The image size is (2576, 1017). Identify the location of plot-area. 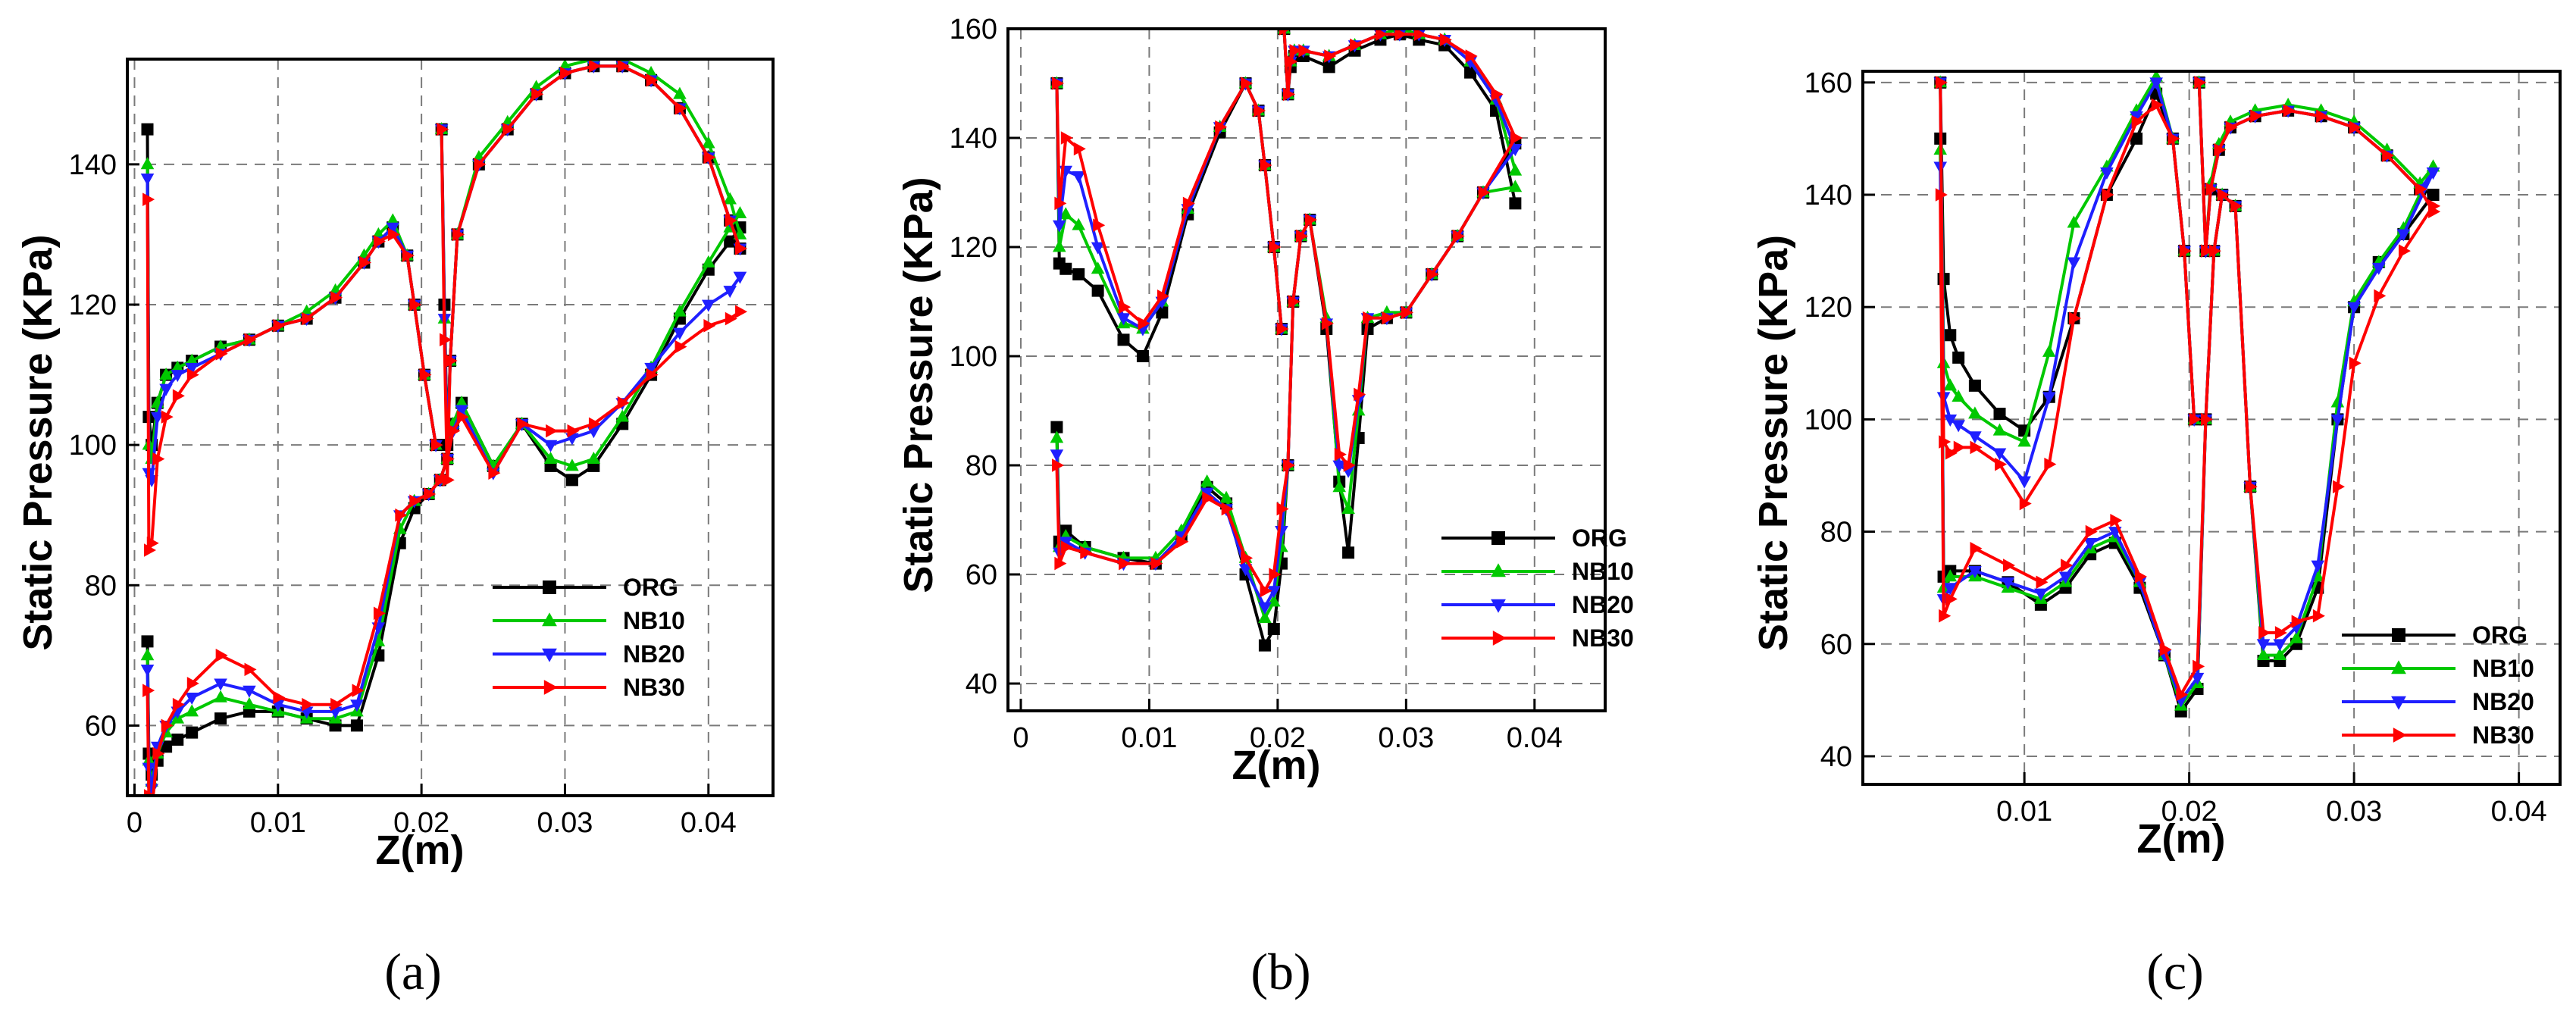
(1286, 340).